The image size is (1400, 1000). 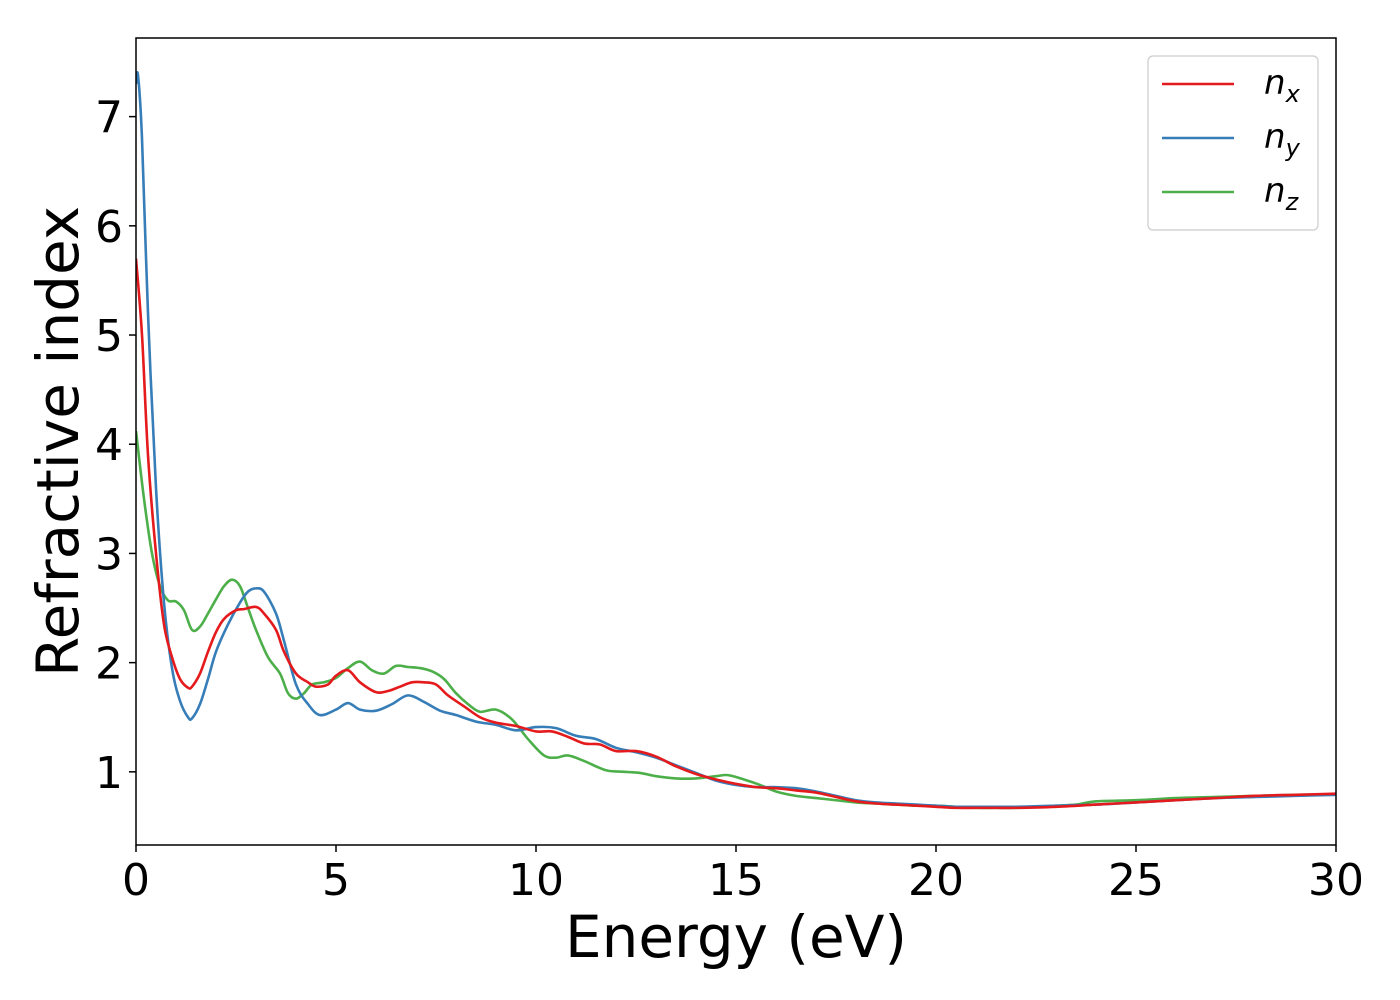 I want to click on x-tick-label: 20, so click(x=936, y=880).